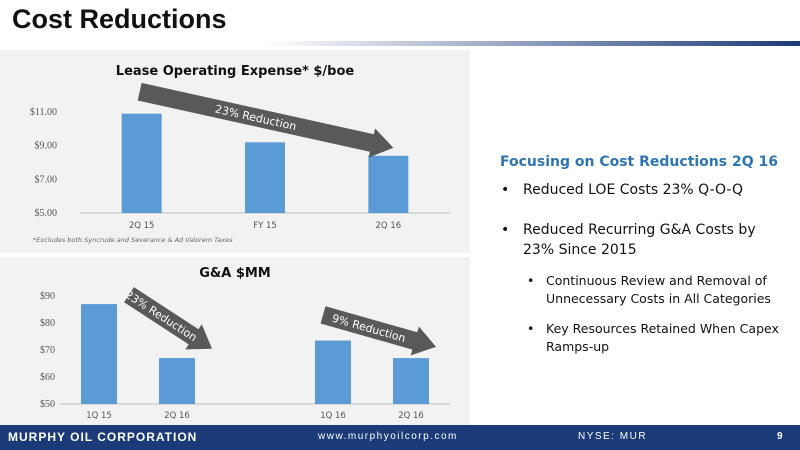 This screenshot has width=800, height=450. What do you see at coordinates (47, 296) in the screenshot?
I see `y-tick-label: $90` at bounding box center [47, 296].